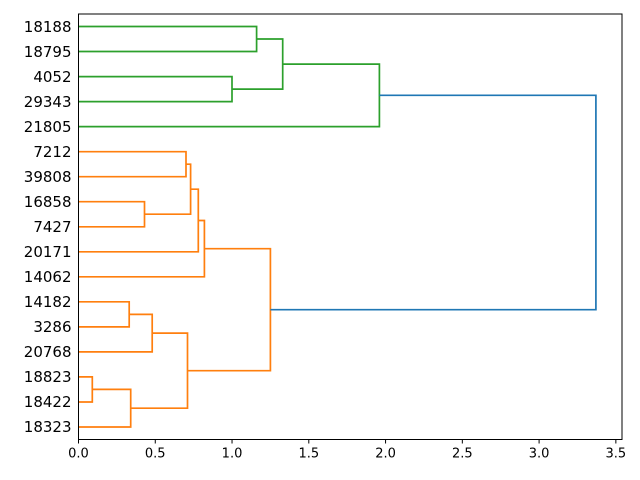 This screenshot has width=640, height=480. What do you see at coordinates (48, 427) in the screenshot?
I see `leaf-label: 18323` at bounding box center [48, 427].